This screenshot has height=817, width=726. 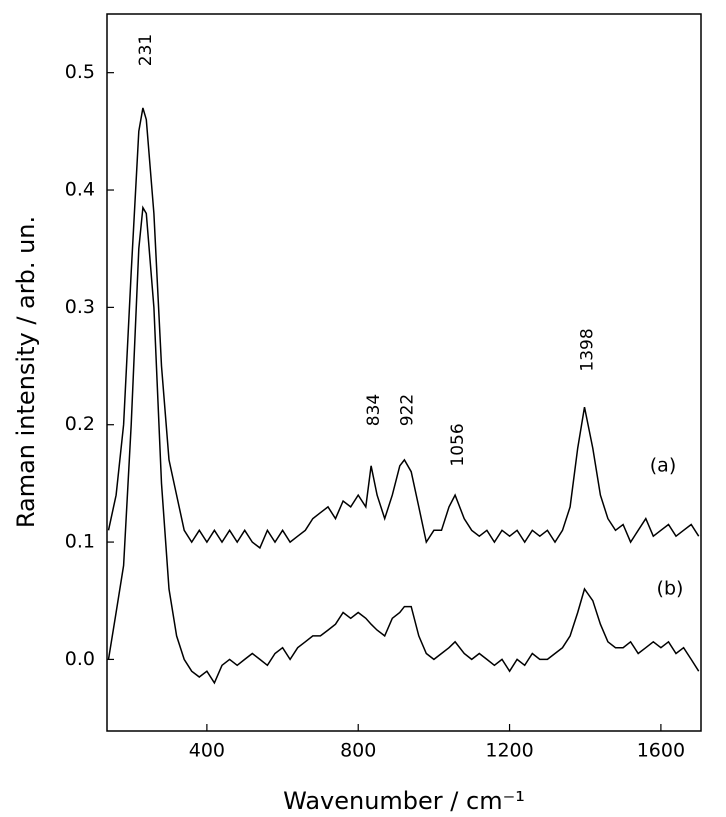 I want to click on x-axis-label: Wavenumber / cm⁻¹, so click(x=404, y=801).